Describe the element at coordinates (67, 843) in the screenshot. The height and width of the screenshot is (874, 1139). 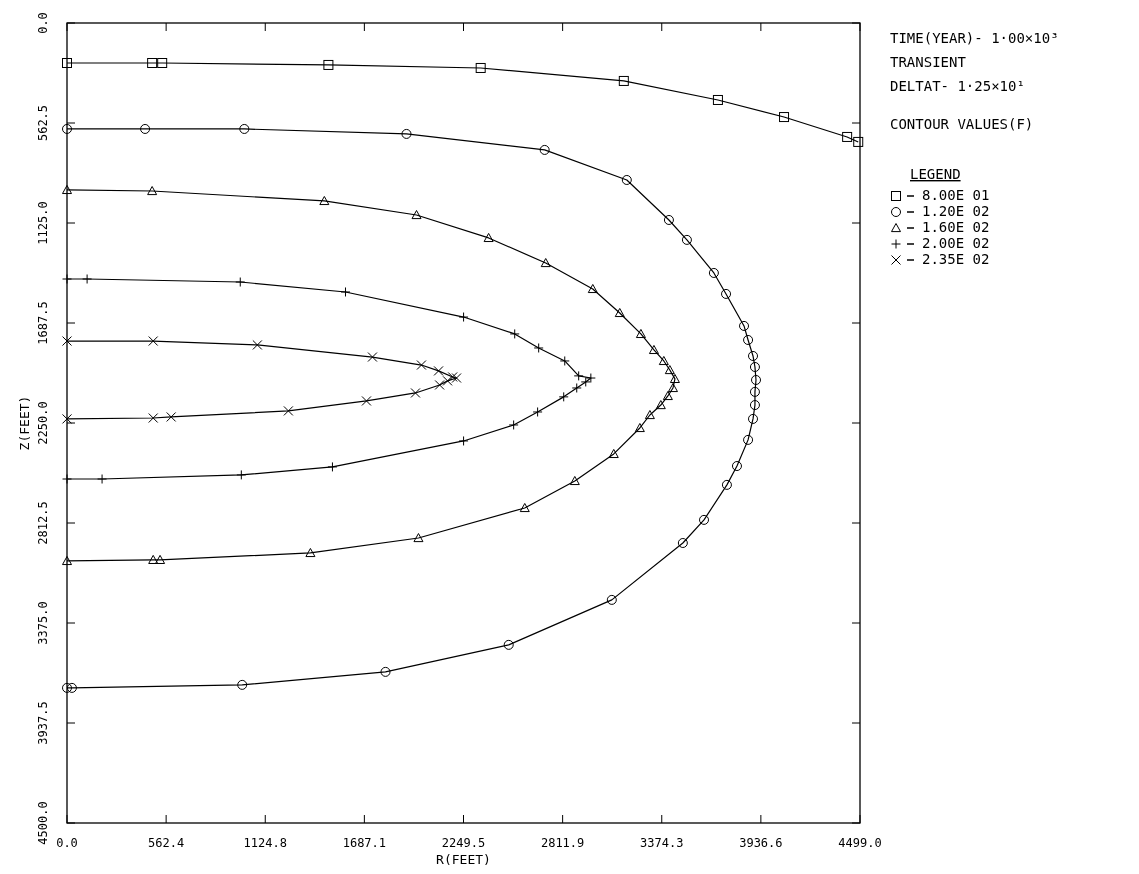
I see `x-tick-label: 0.0` at that location.